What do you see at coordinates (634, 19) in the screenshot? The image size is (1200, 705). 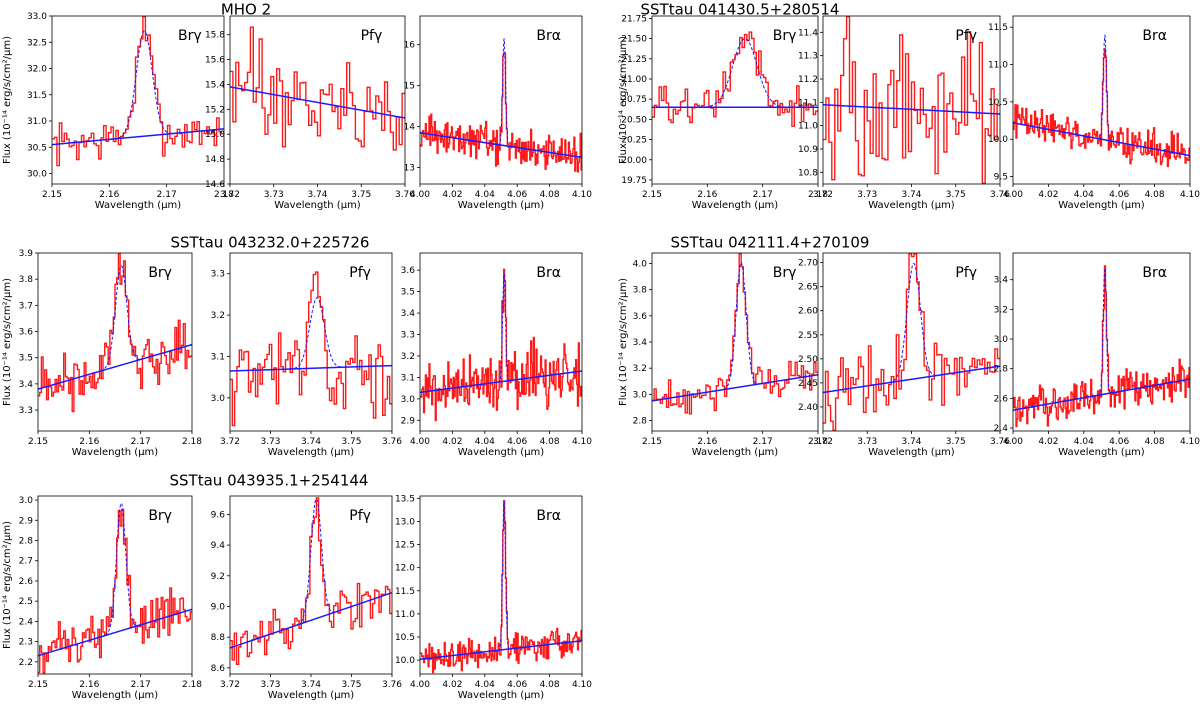 I see `y-tick-label: 21.75` at bounding box center [634, 19].